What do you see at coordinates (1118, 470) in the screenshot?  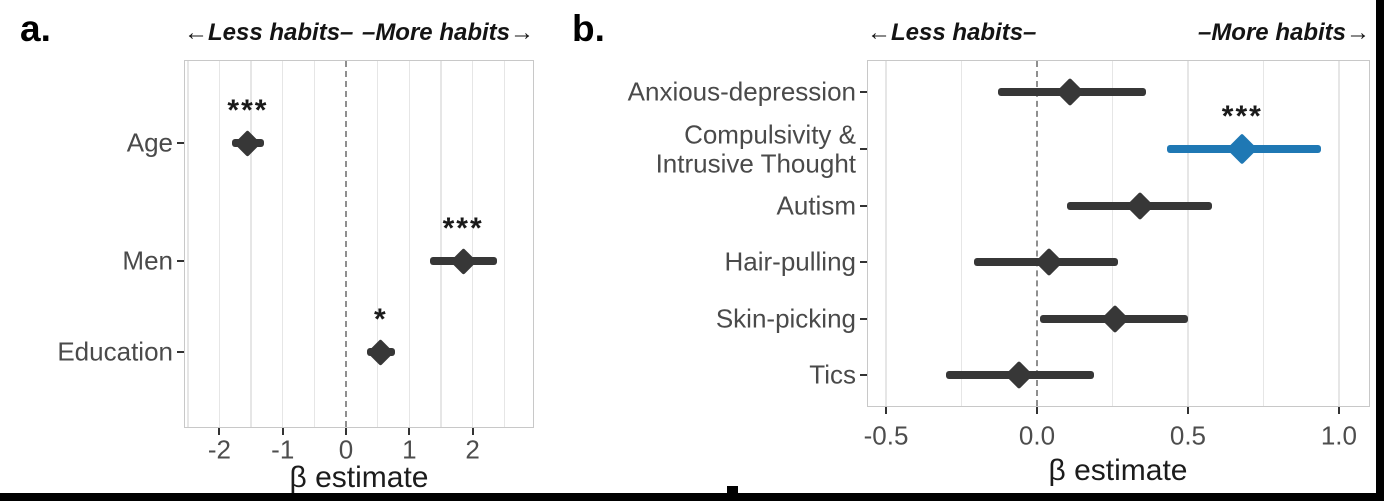 I see `panel-b-x-axis-title: β estimate` at bounding box center [1118, 470].